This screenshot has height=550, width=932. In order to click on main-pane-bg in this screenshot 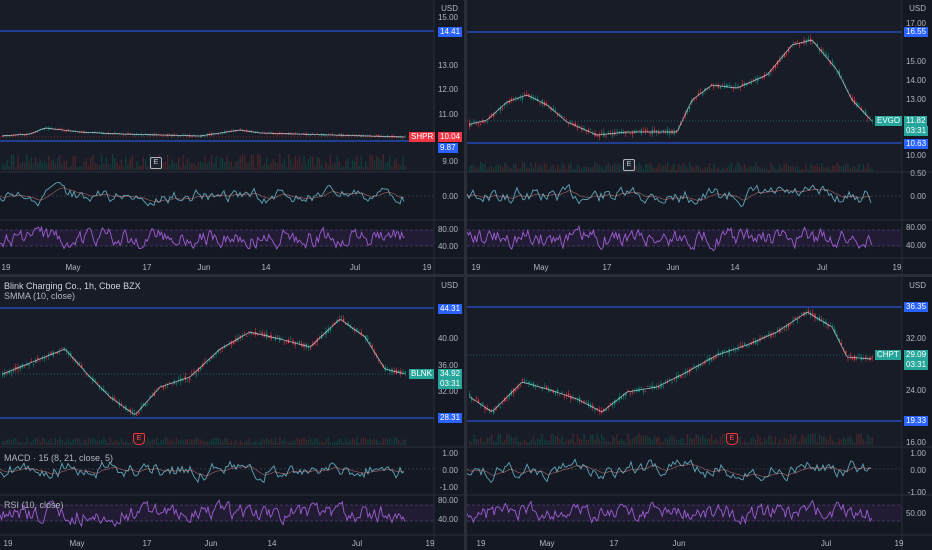, I will do `click(684, 86)`.